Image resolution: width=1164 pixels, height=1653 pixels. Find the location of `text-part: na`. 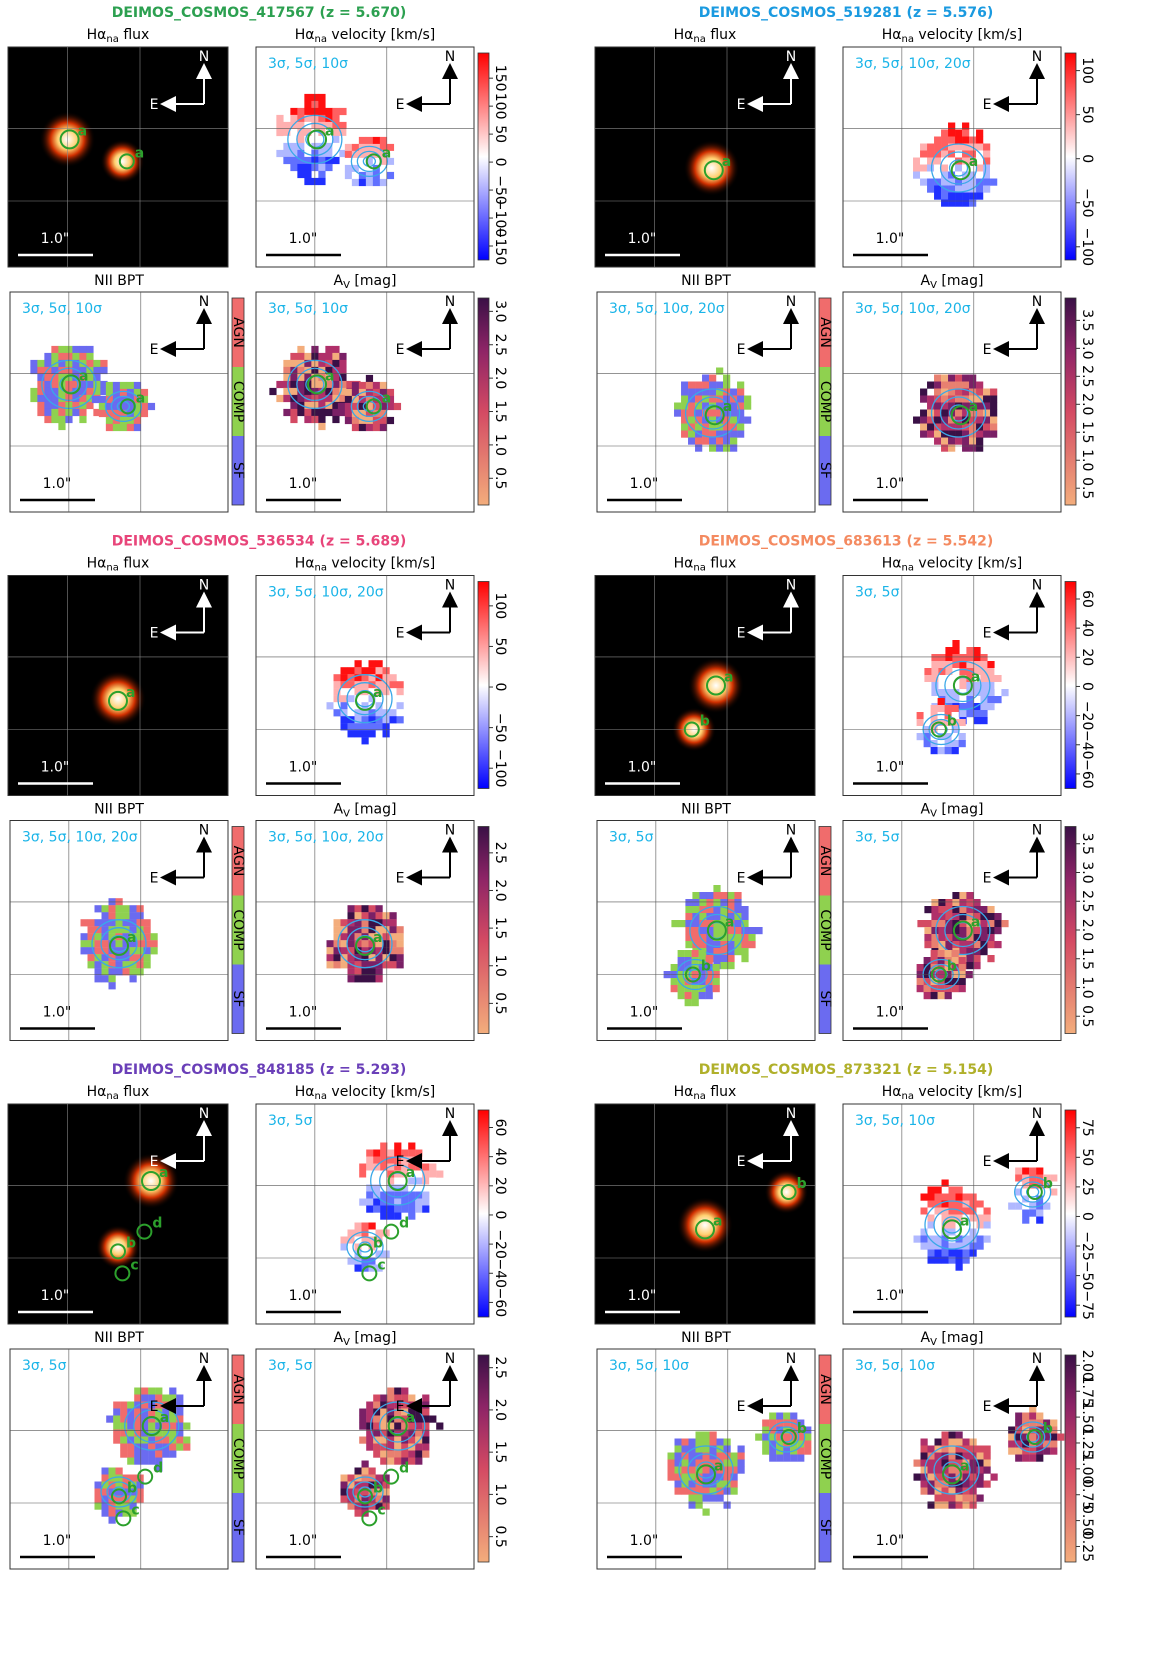

text-part: na is located at coordinates (699, 1096).